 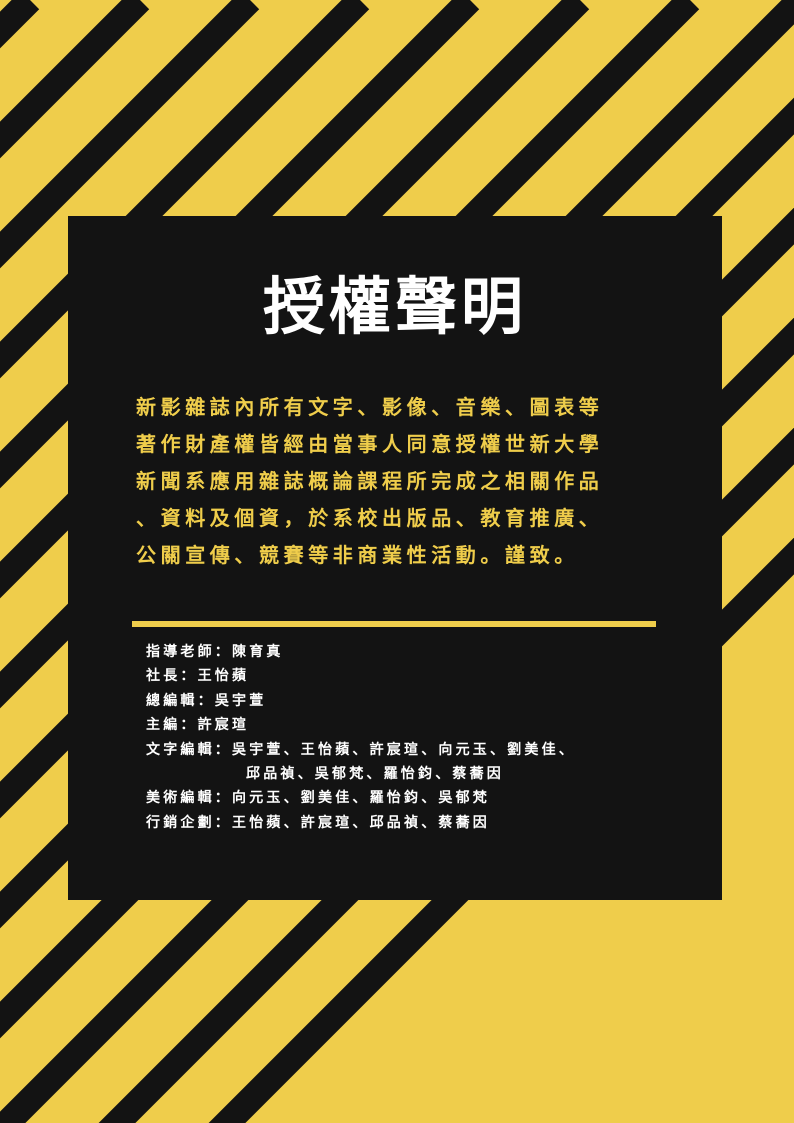 What do you see at coordinates (189, 798) in the screenshot?
I see `credit-role: 美術編輯：` at bounding box center [189, 798].